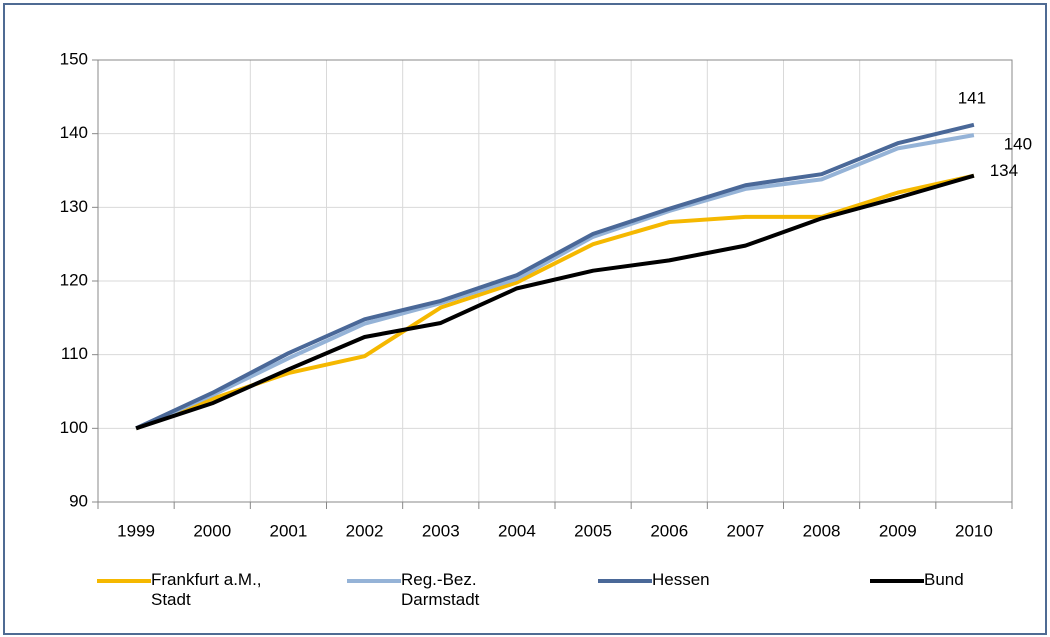 Image resolution: width=1050 pixels, height=637 pixels. What do you see at coordinates (365, 530) in the screenshot?
I see `x-tick-label: 2002` at bounding box center [365, 530].